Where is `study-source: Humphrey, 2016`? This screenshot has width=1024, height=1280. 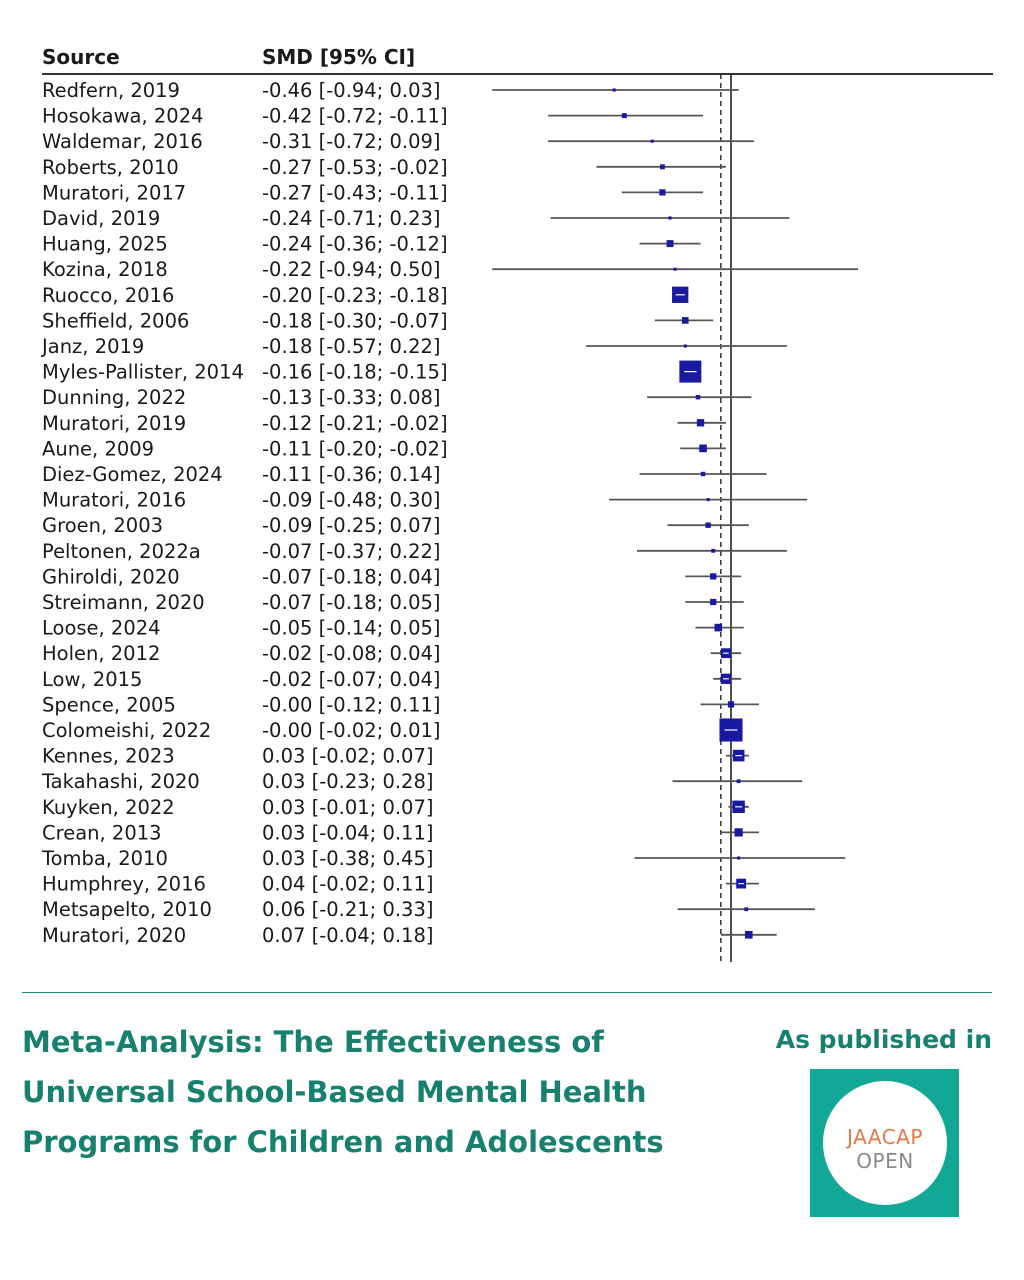 study-source: Humphrey, 2016 is located at coordinates (124, 884).